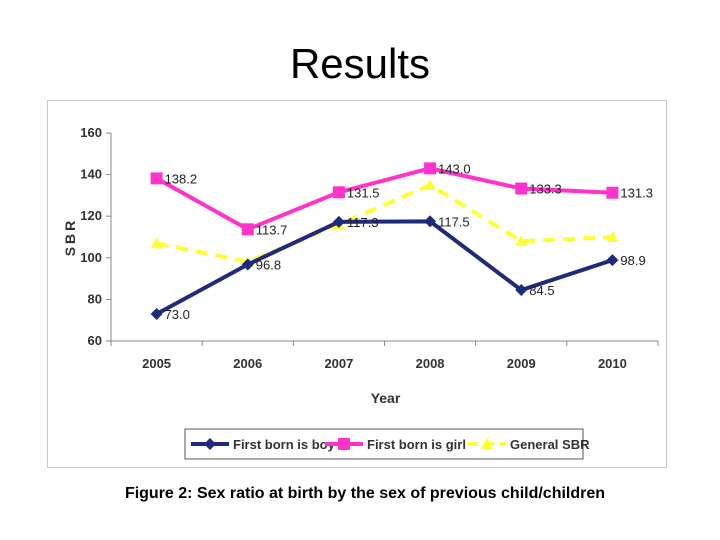 Image resolution: width=720 pixels, height=540 pixels. I want to click on data-label-first-born-is-boy: 117.3, so click(363, 222).